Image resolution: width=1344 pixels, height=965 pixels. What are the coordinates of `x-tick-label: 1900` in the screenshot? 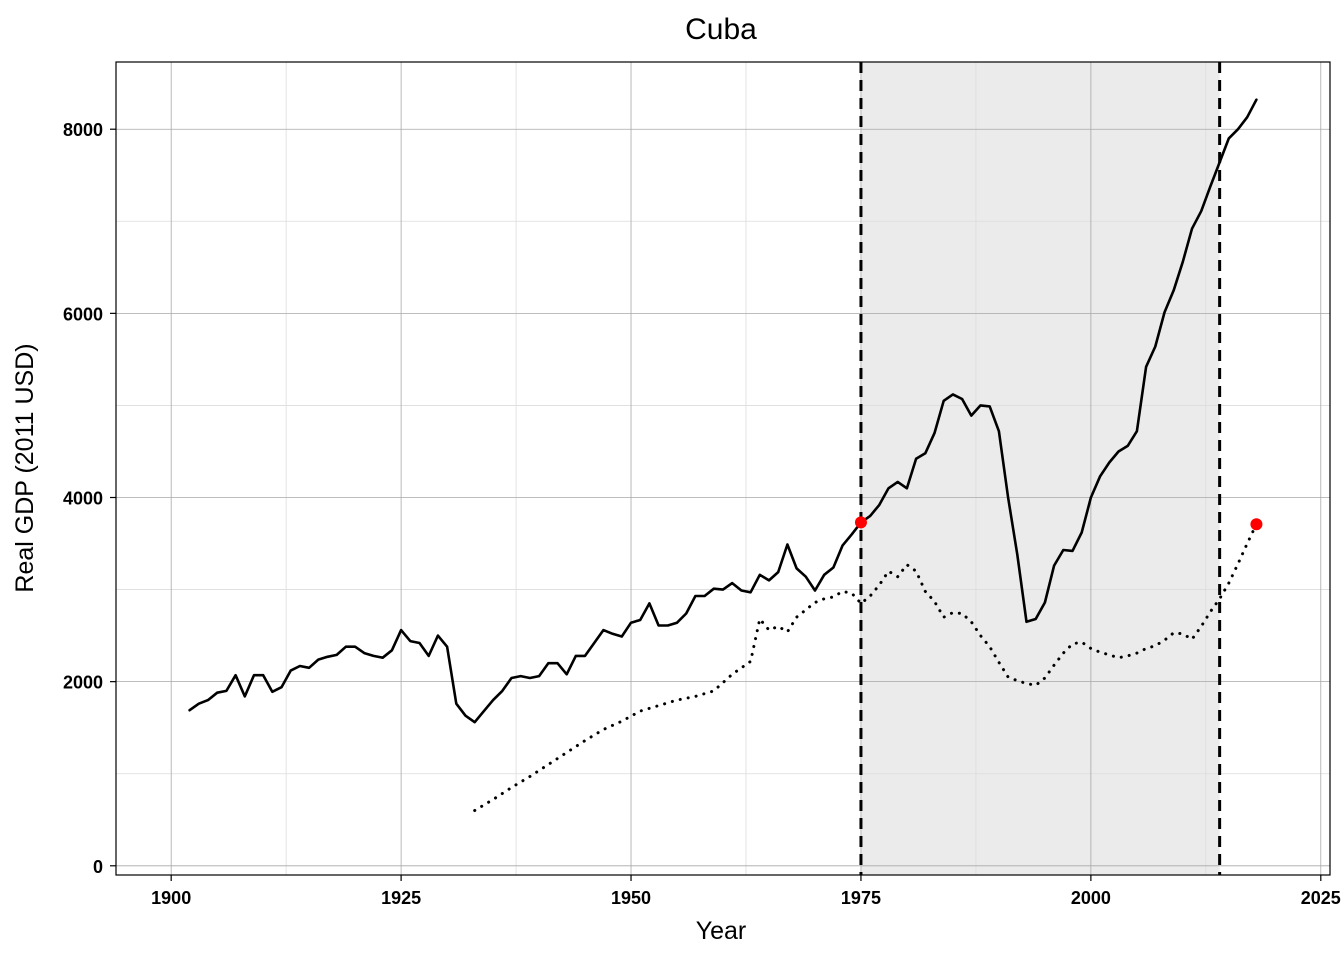 It's located at (171, 898).